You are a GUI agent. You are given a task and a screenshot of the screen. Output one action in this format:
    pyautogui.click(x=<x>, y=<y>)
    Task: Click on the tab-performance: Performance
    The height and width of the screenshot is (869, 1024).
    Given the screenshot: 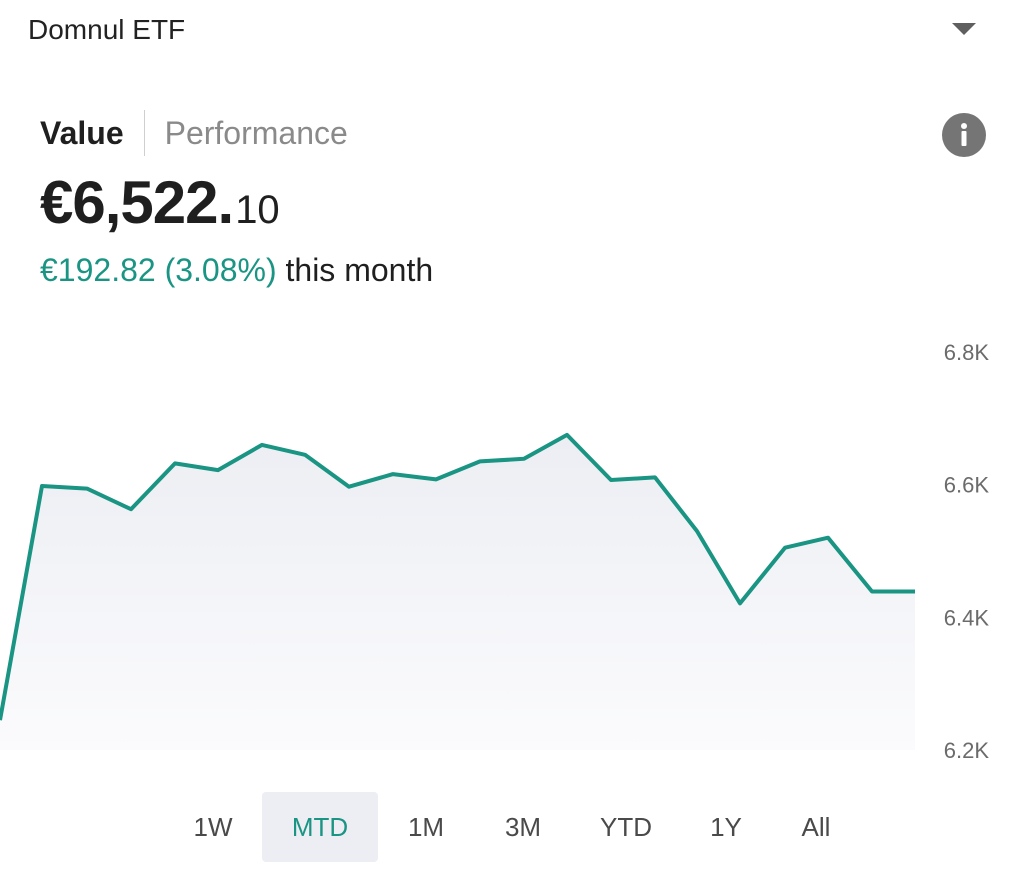 What is the action you would take?
    pyautogui.click(x=256, y=133)
    